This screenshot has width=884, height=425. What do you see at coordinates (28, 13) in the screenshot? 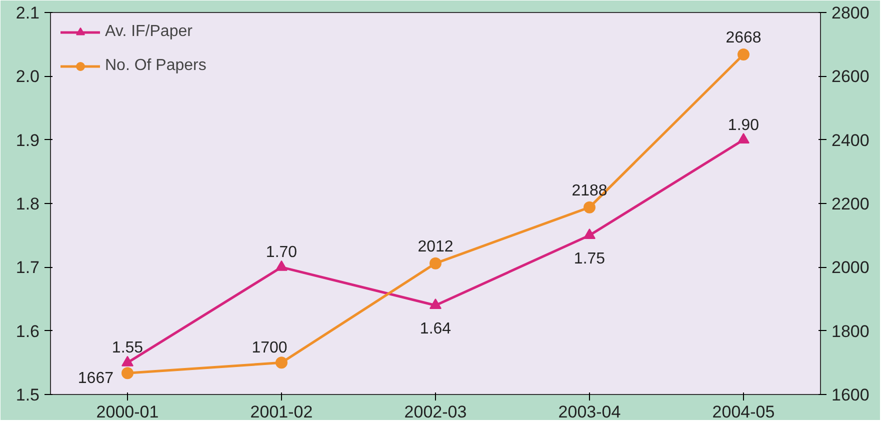
I see `y-tick-label: 2.1` at bounding box center [28, 13].